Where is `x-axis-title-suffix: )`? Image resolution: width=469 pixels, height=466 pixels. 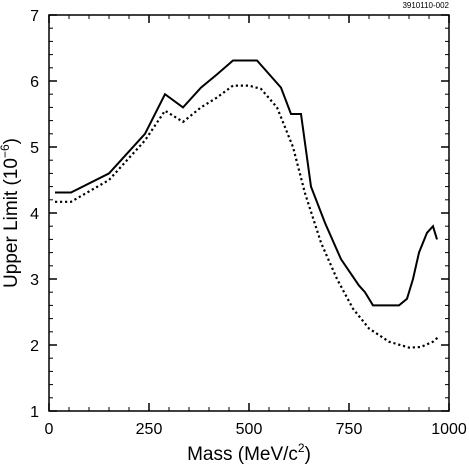 x-axis-title-suffix: ) is located at coordinates (308, 454).